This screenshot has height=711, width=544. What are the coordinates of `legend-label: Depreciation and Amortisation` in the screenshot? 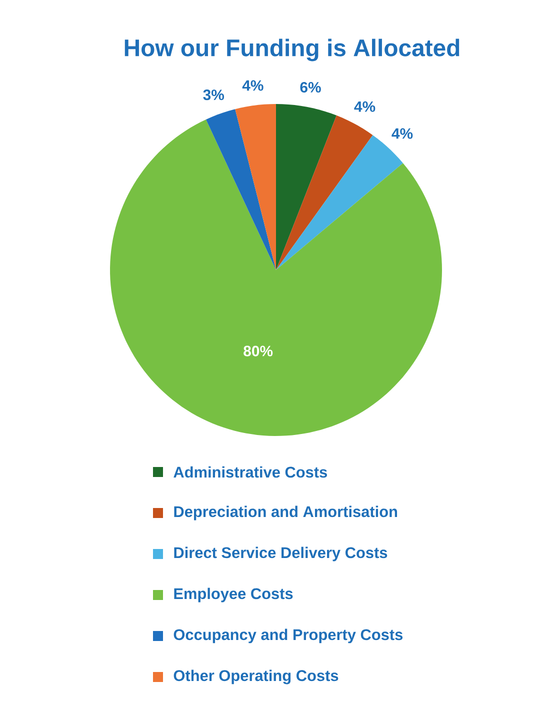 It's located at (286, 513).